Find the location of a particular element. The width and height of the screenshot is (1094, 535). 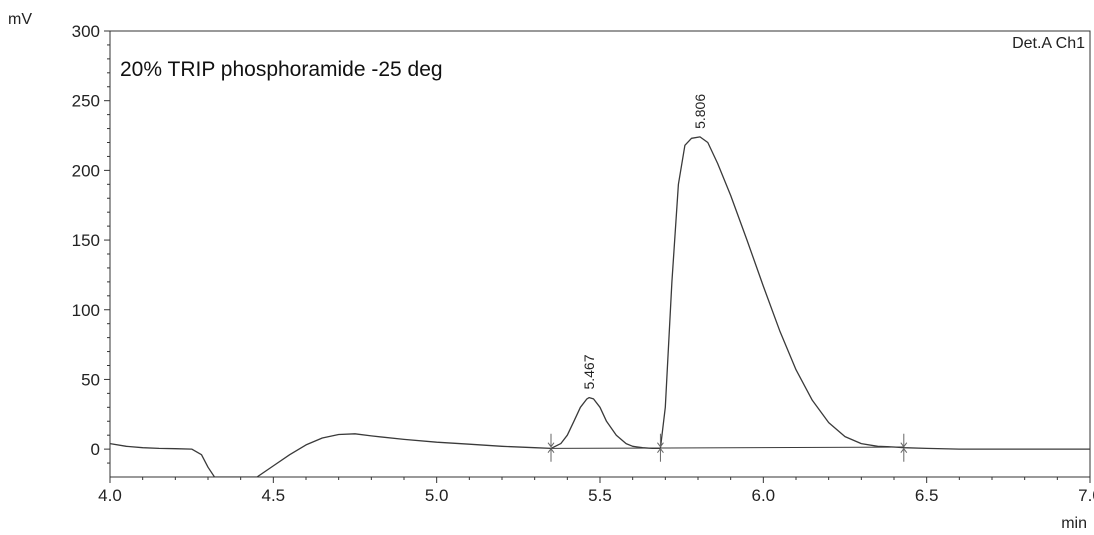

integration-baseline is located at coordinates (727, 447).